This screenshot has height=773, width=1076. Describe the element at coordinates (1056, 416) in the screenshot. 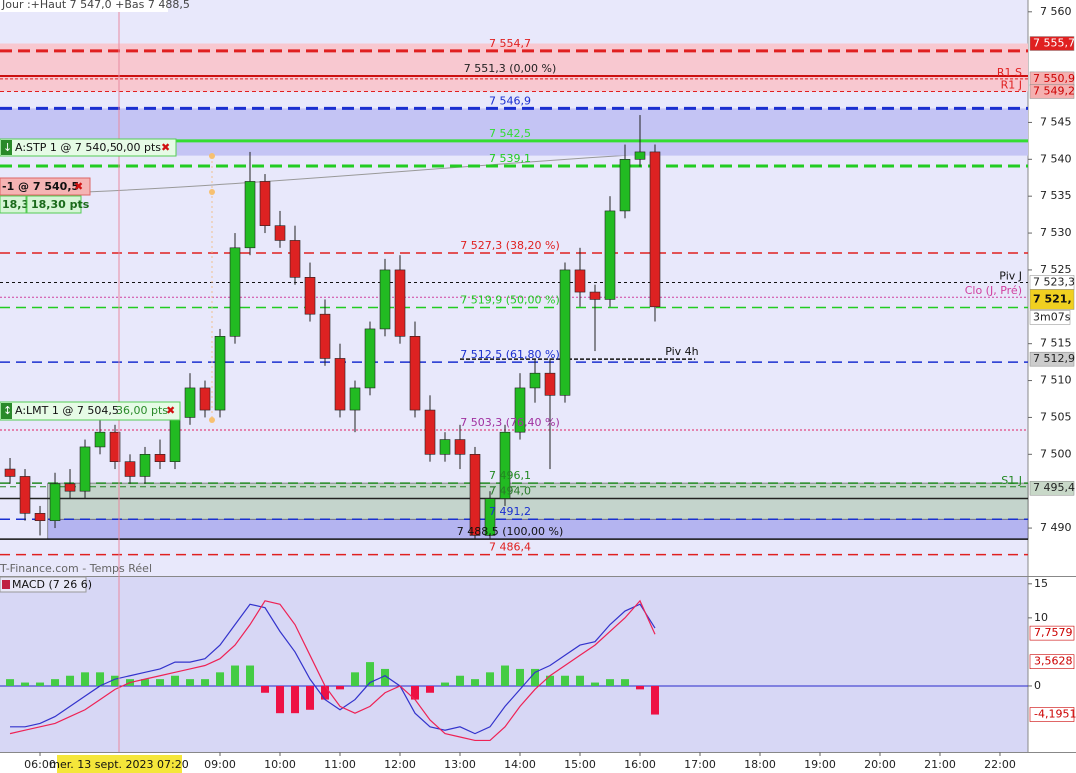

I see `y-tick-label: 7 505` at that location.